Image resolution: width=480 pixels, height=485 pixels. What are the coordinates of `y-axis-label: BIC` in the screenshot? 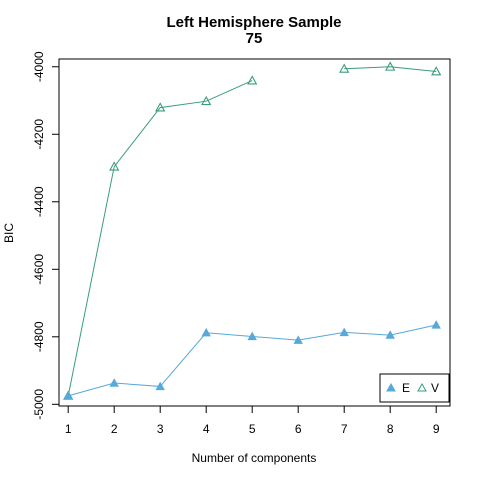 It's located at (9, 233).